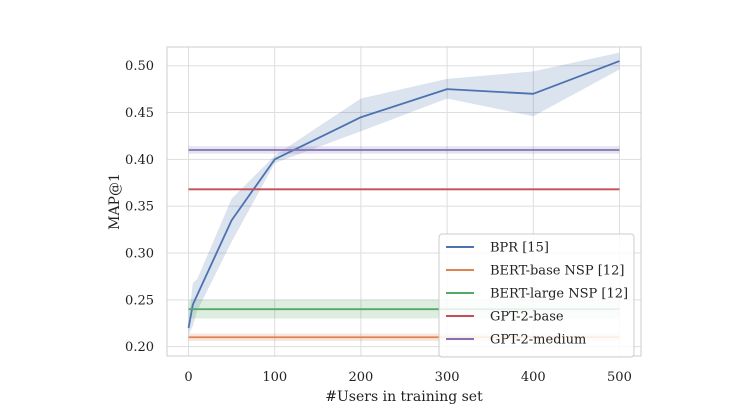  I want to click on x-tick-label: 0, so click(188, 377).